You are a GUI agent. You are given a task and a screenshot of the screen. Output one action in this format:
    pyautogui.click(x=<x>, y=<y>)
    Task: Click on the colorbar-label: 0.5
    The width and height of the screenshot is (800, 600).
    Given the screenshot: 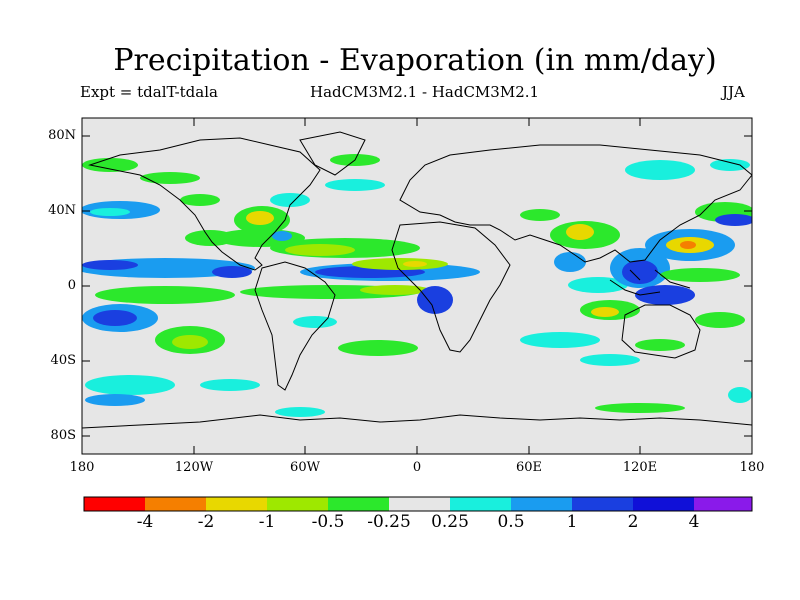 What is the action you would take?
    pyautogui.click(x=511, y=522)
    